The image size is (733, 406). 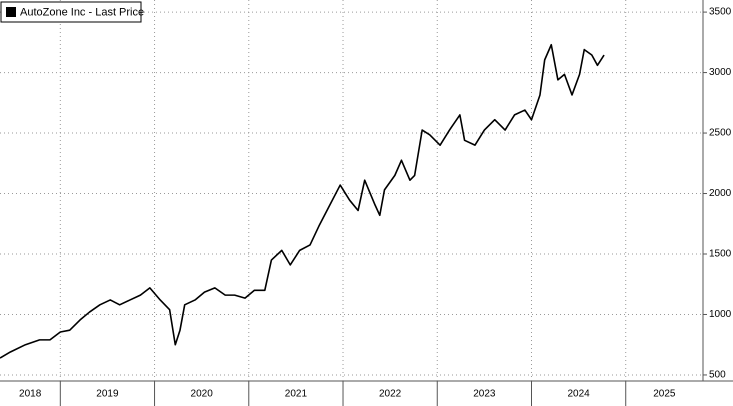 What do you see at coordinates (720, 193) in the screenshot?
I see `y-tick-label: 2000` at bounding box center [720, 193].